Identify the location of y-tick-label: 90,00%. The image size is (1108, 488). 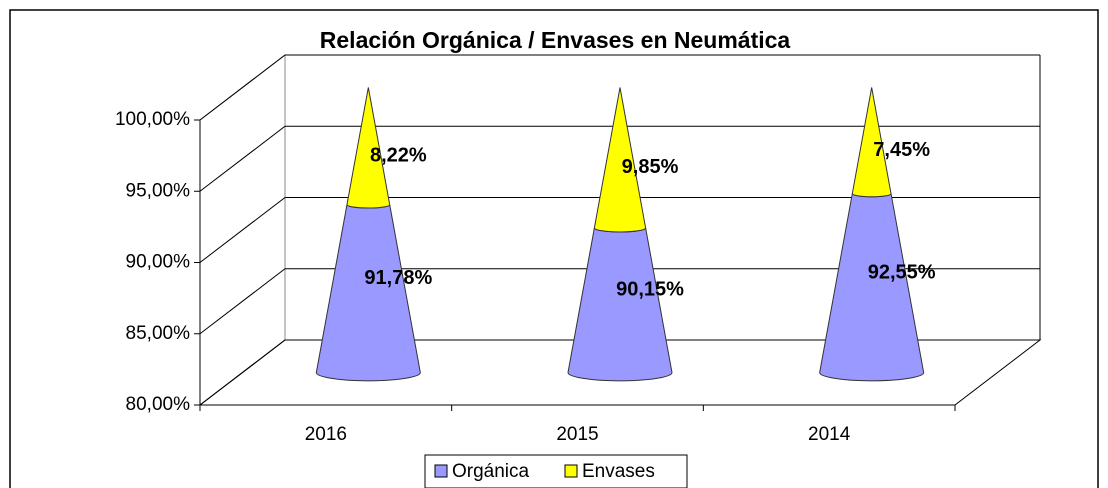
(158, 262).